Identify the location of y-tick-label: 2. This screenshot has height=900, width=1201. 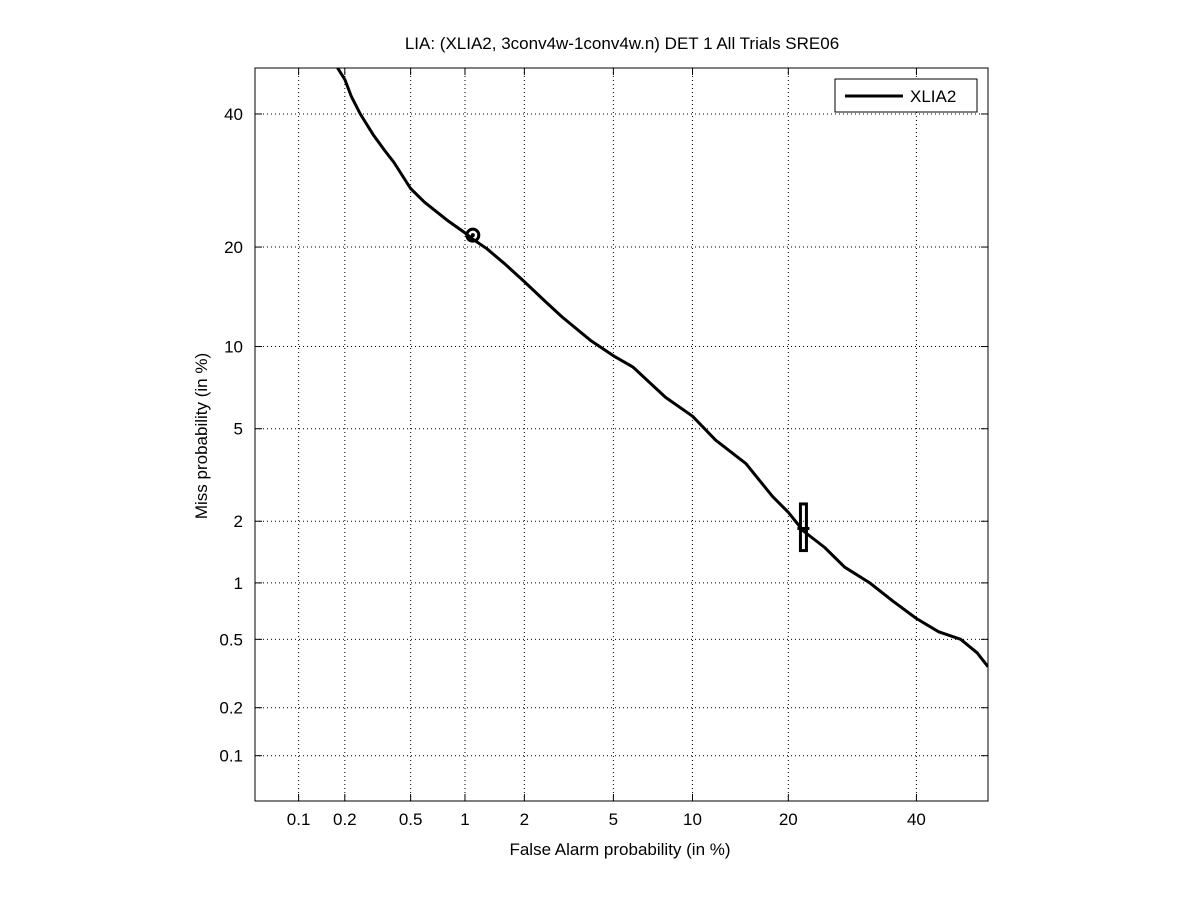
(238, 521).